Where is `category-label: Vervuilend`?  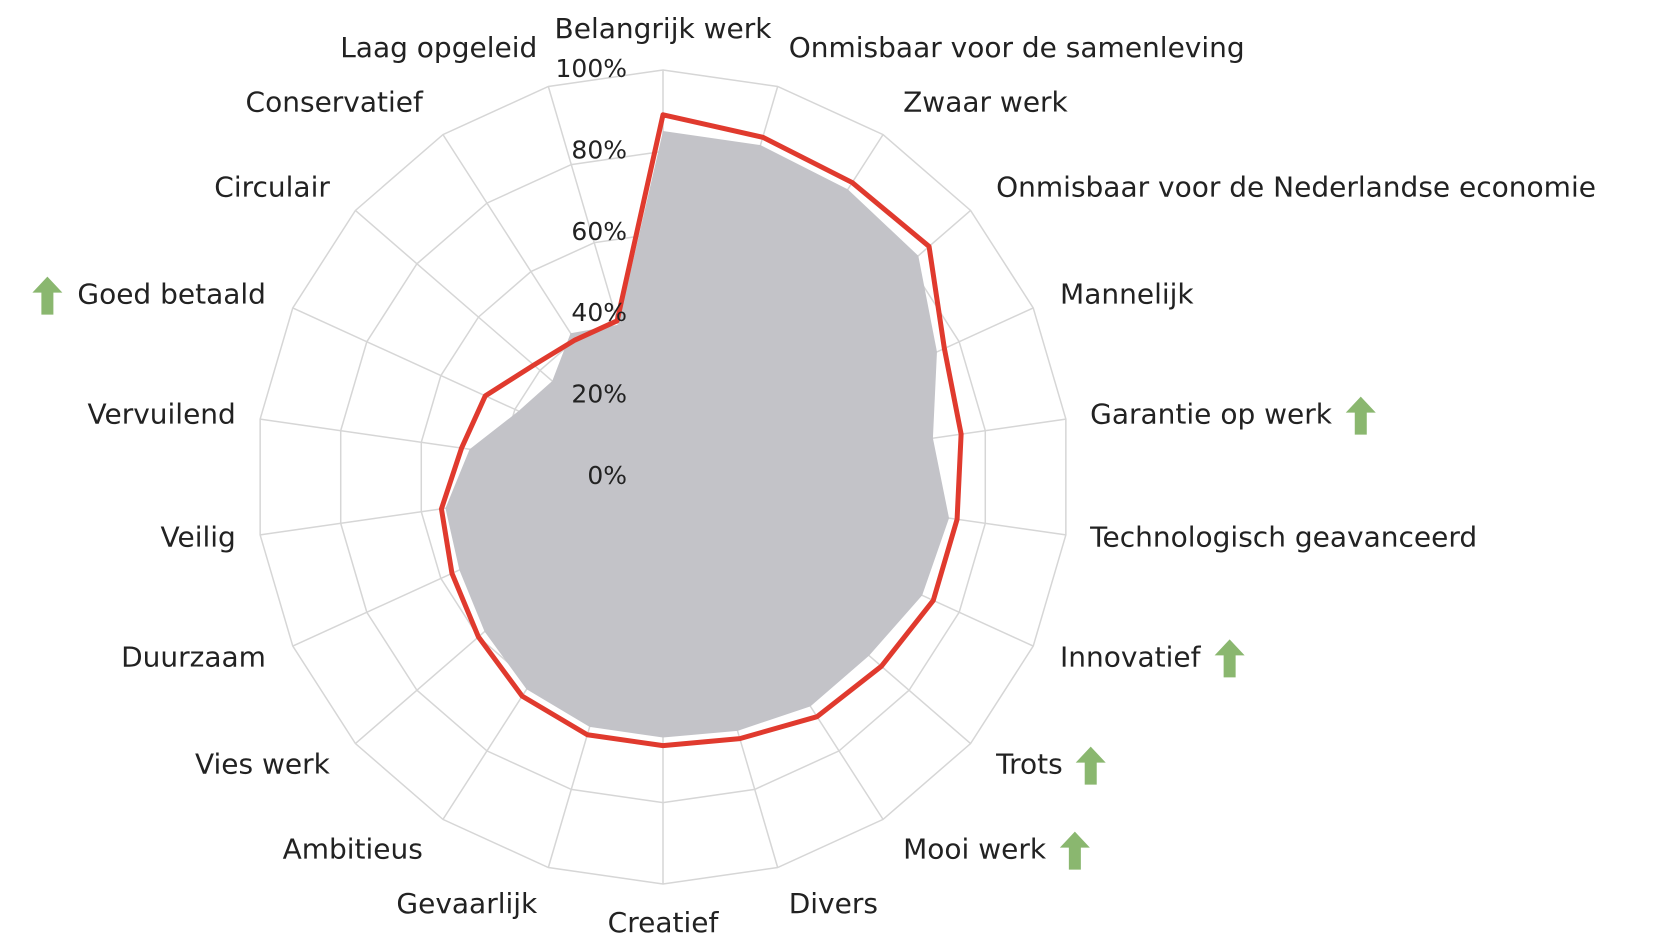
category-label: Vervuilend is located at coordinates (161, 414).